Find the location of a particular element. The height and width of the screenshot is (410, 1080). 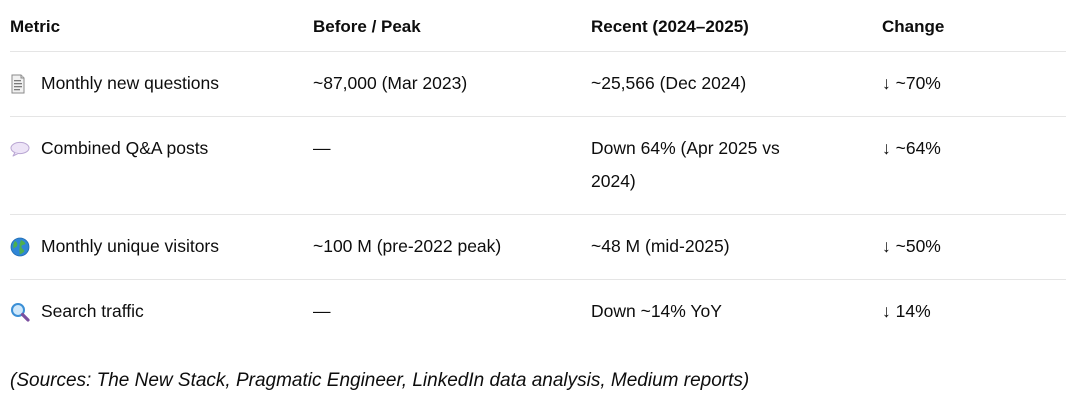

metric-cell: Monthly unique visitors is located at coordinates (161, 246).